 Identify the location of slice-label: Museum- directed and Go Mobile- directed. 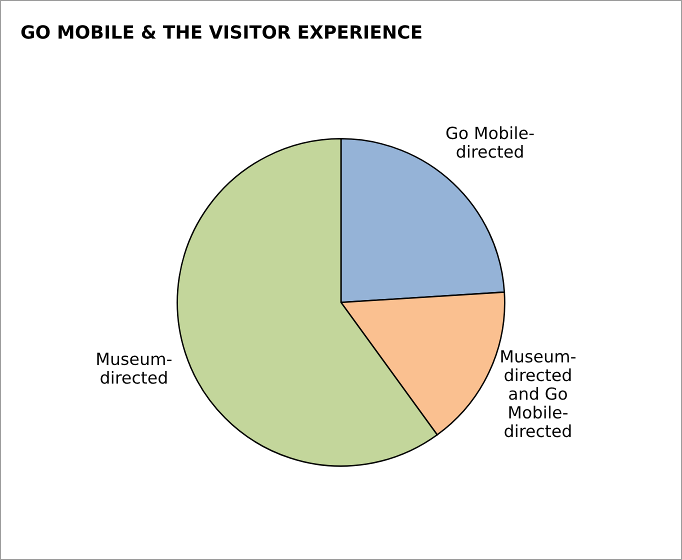
(538, 394).